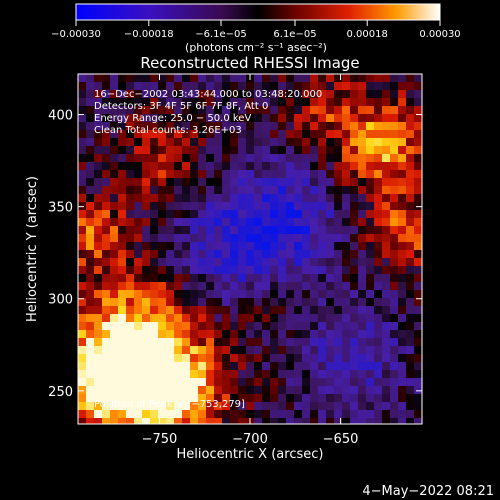 This screenshot has width=500, height=500. I want to click on y-tick-label: 350, so click(60, 208).